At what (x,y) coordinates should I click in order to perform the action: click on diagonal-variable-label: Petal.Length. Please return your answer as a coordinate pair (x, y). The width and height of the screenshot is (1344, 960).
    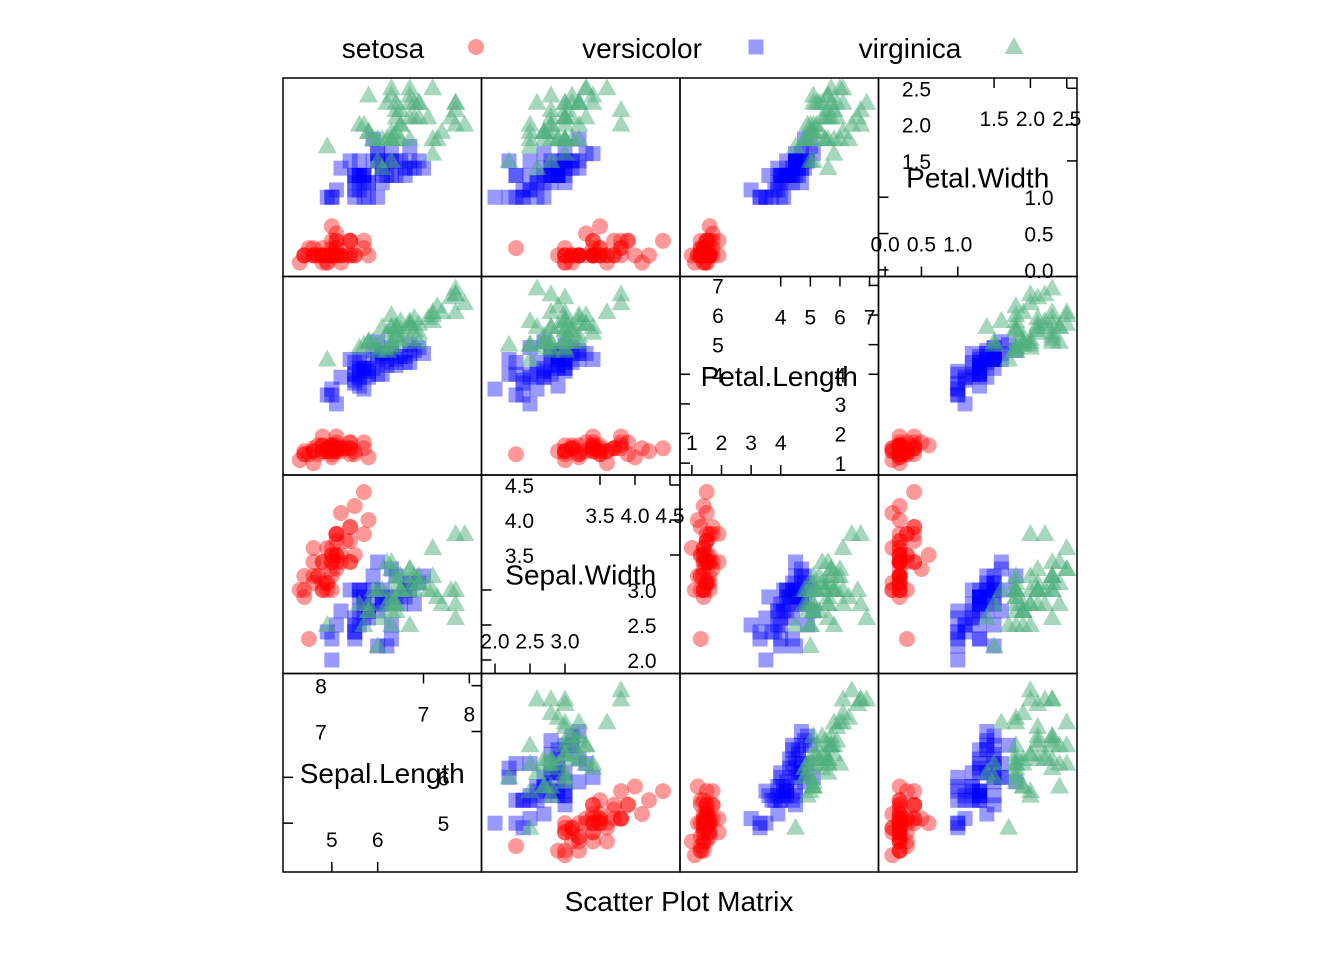
    Looking at the image, I should click on (779, 376).